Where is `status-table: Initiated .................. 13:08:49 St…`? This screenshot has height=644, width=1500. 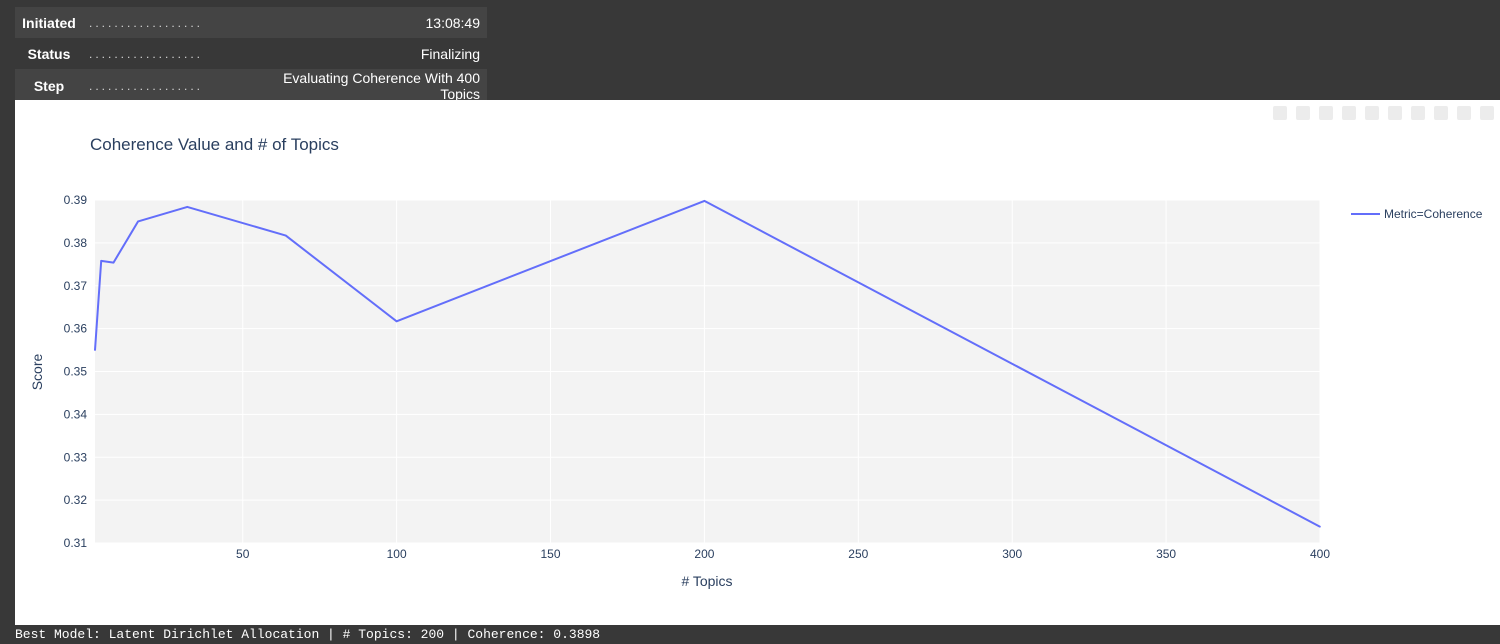
status-table: Initiated .................. 13:08:49 St… is located at coordinates (251, 55).